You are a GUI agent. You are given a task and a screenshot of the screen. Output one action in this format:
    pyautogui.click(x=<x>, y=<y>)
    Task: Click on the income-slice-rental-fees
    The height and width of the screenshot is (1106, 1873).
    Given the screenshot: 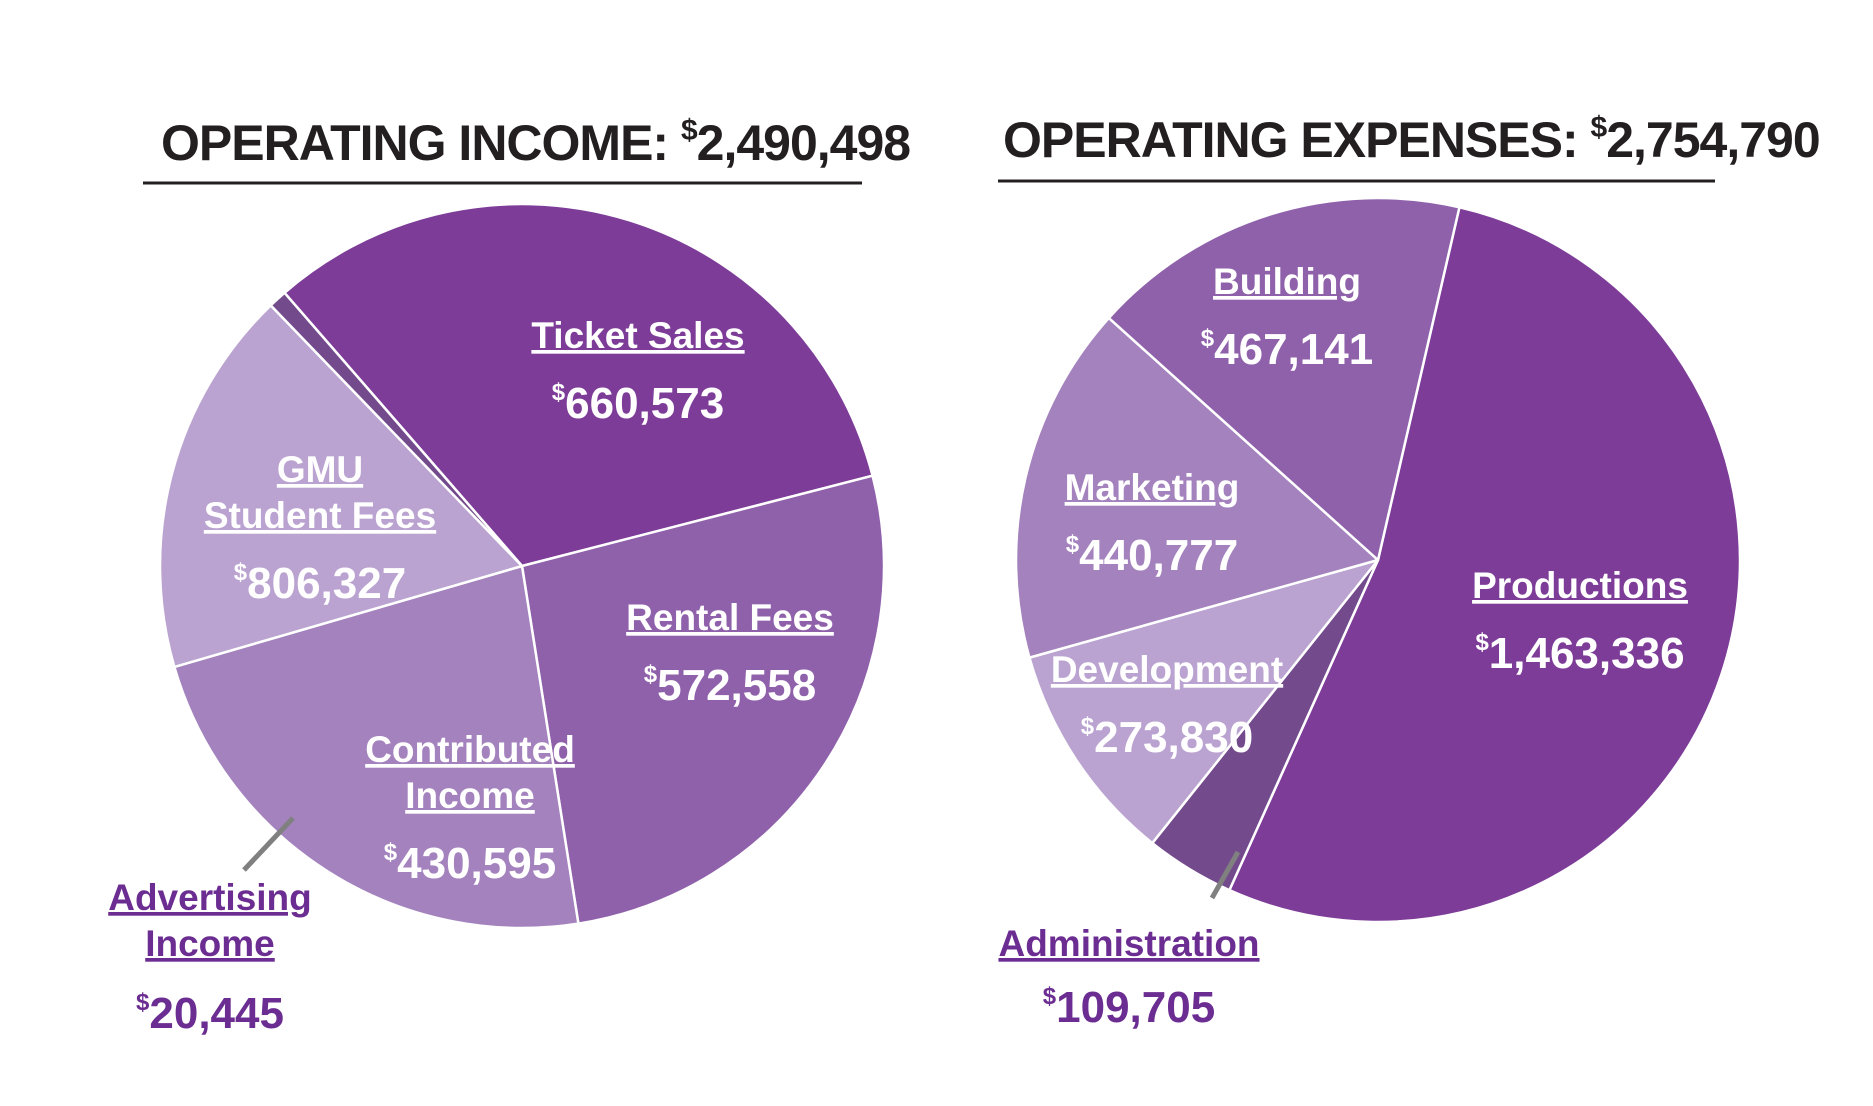 What is the action you would take?
    pyautogui.click(x=376, y=747)
    